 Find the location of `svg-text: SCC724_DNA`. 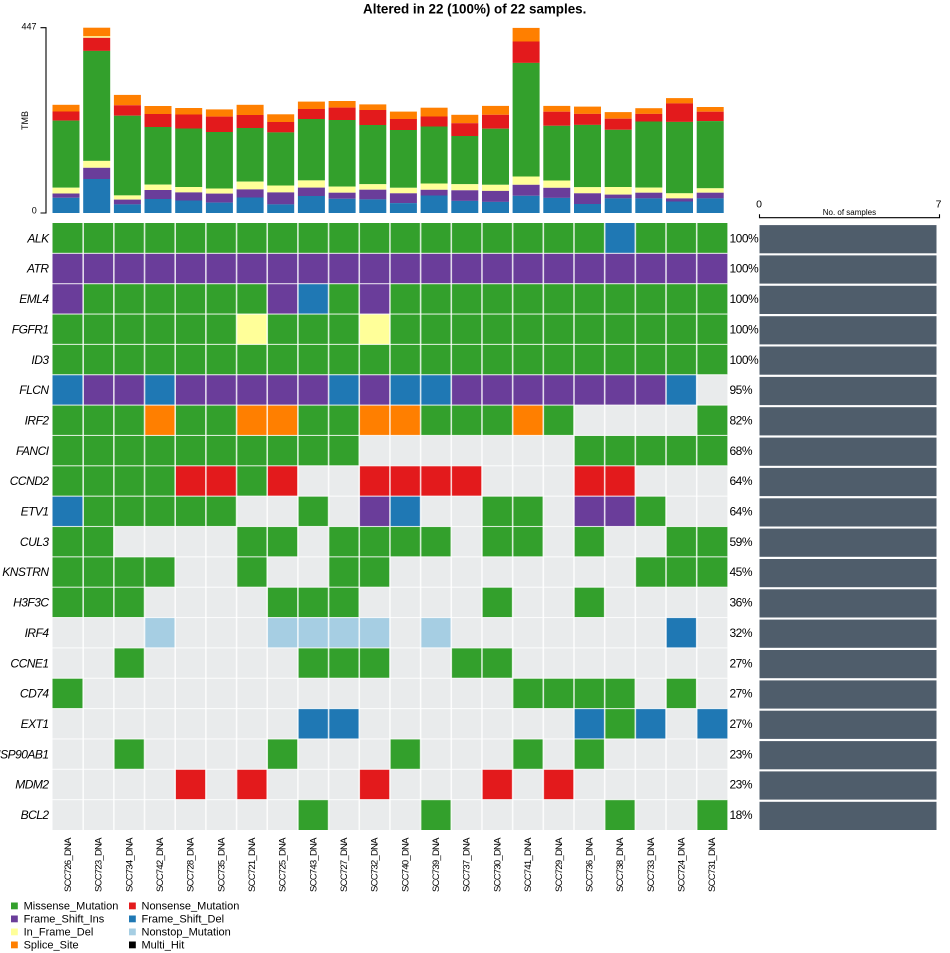

svg-text: SCC724_DNA is located at coordinates (682, 864).